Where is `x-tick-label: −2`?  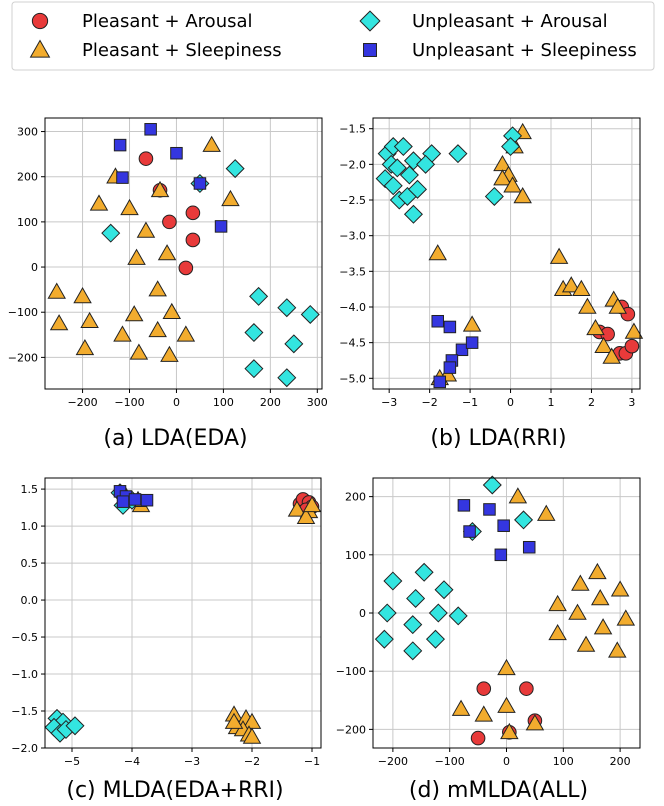
x-tick-label: −2 is located at coordinates (430, 402).